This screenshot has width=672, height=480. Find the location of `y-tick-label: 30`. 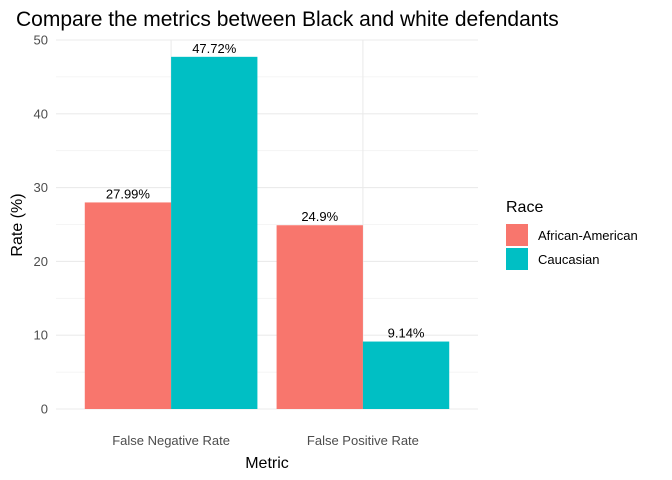

y-tick-label: 30 is located at coordinates (41, 187).